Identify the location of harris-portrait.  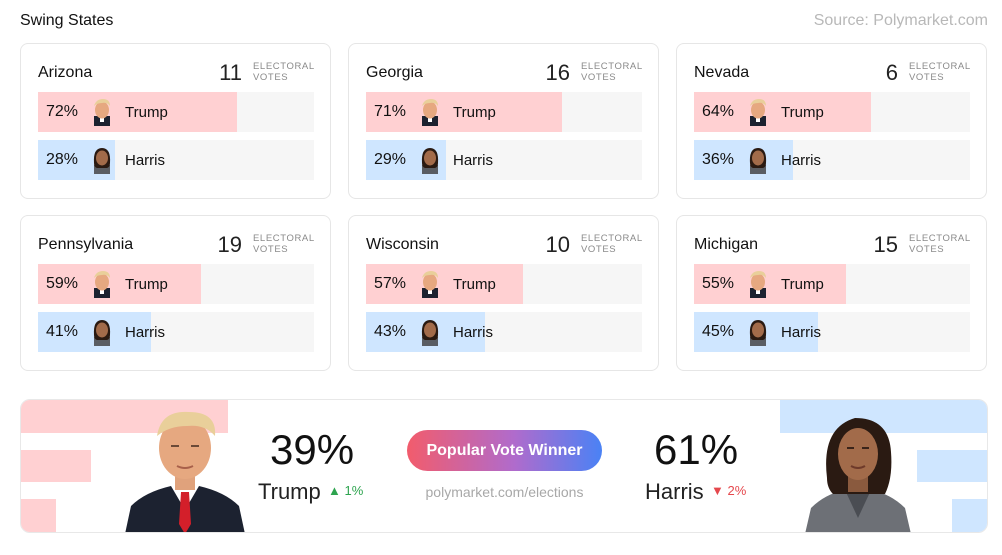
(858, 475).